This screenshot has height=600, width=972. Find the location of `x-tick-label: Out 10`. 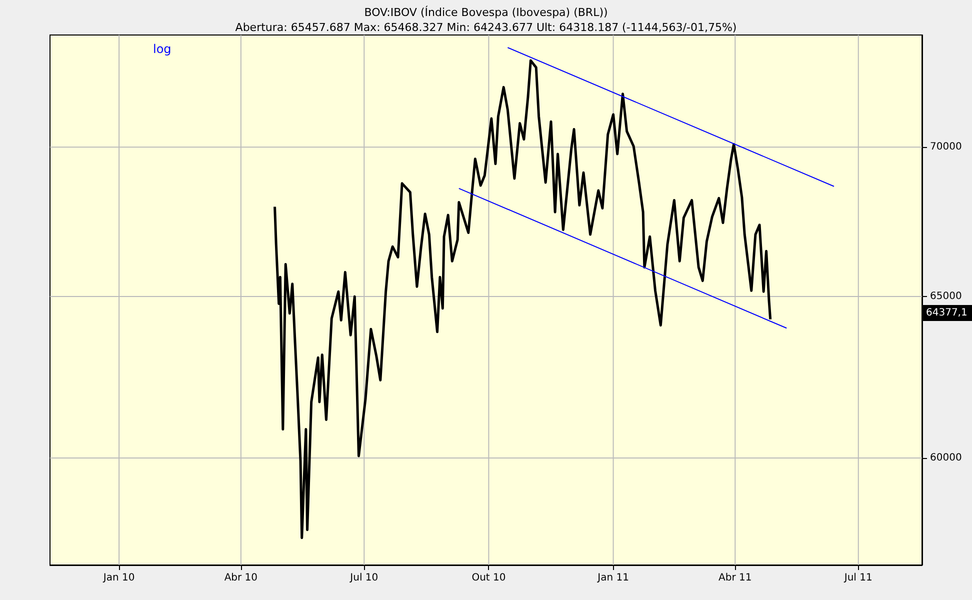

x-tick-label: Out 10 is located at coordinates (489, 578).